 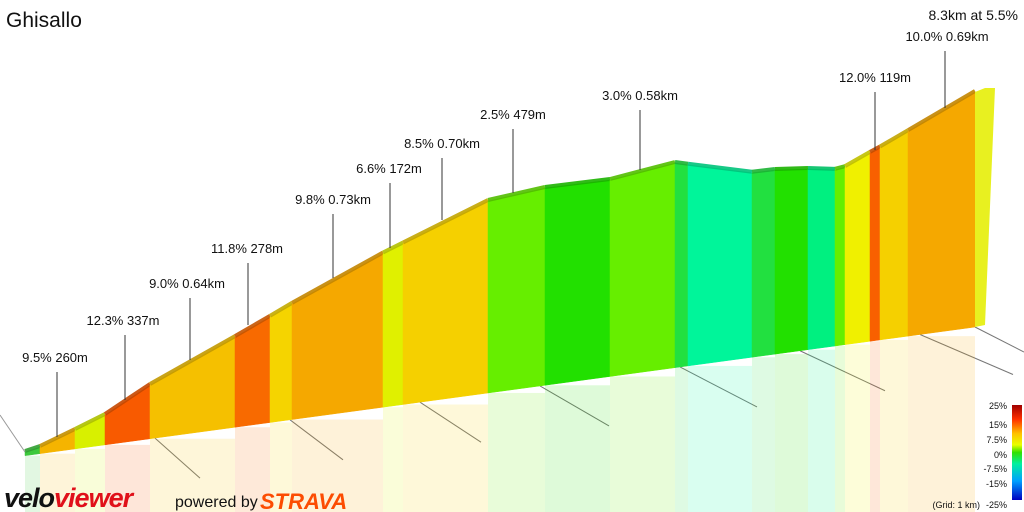 I want to click on callout-label: 10.0% 0.69km, so click(x=946, y=36).